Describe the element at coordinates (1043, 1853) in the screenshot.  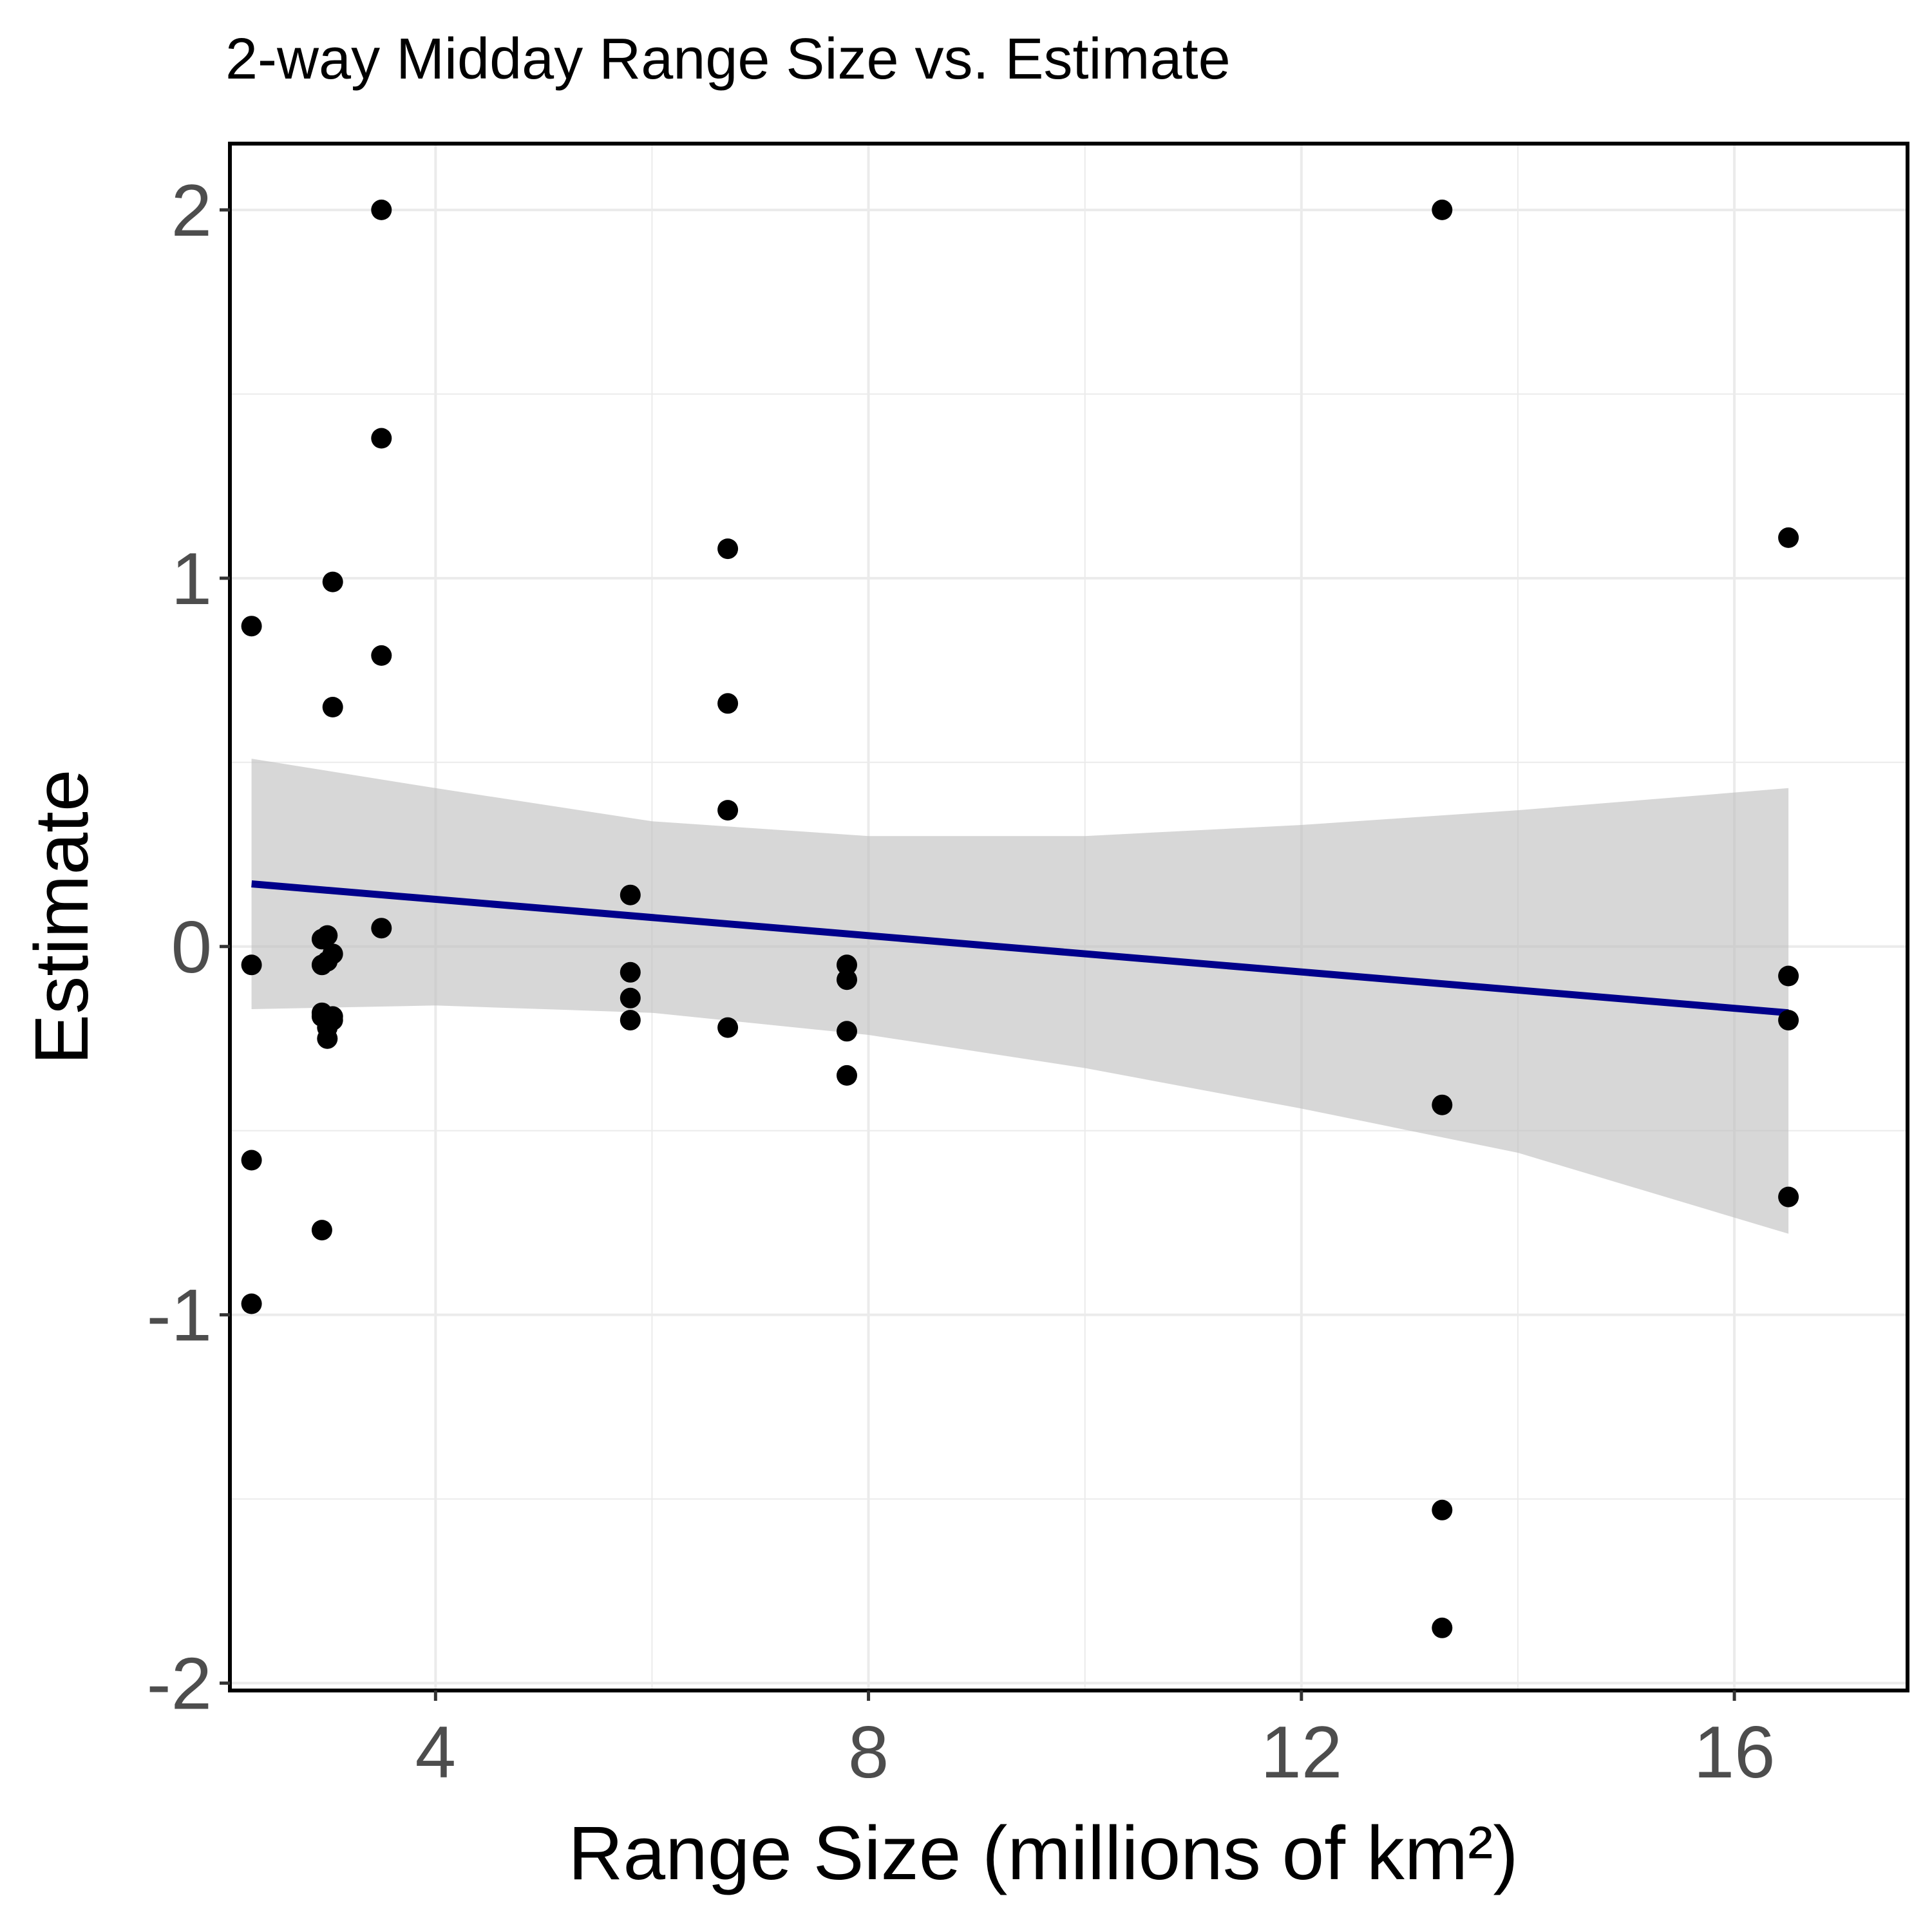
I see `x-axis-title: Range Size (millions of km²)` at that location.